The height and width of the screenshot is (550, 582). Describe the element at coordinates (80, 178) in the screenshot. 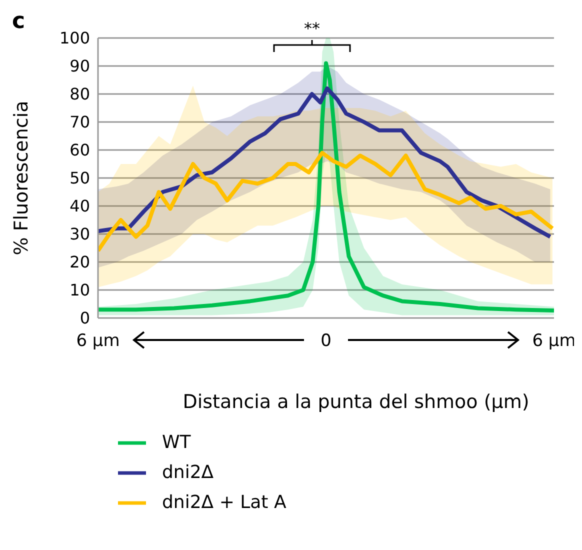

I see `y-tick-label: 50` at that location.